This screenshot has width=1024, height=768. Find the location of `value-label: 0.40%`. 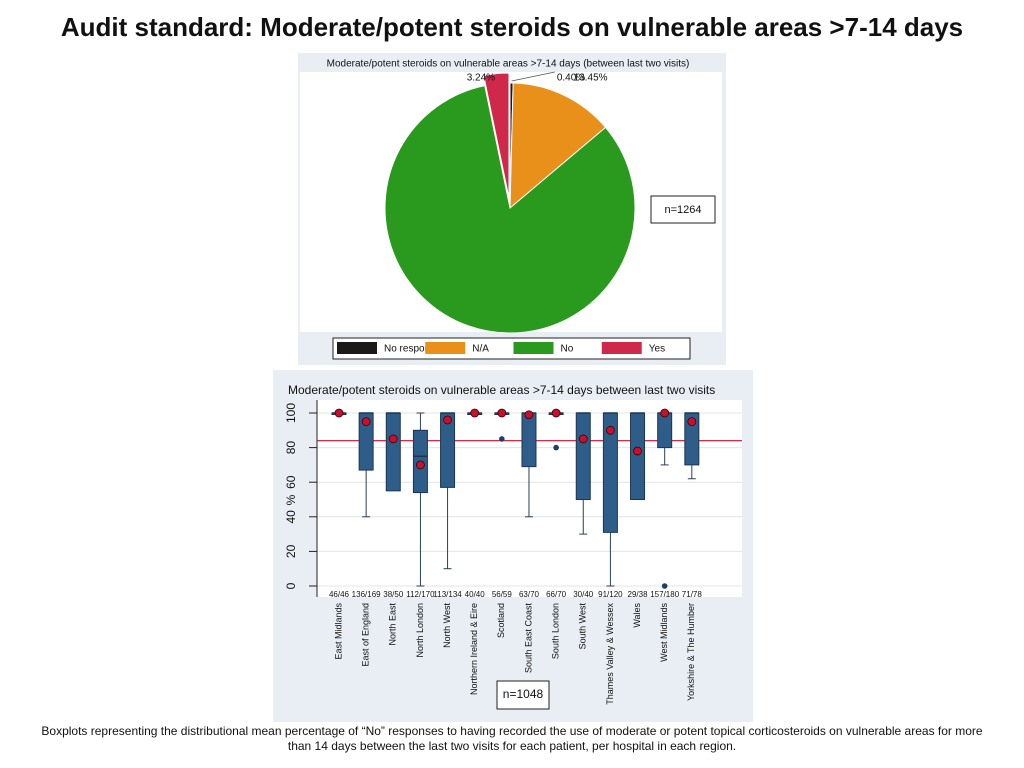

value-label: 0.40% is located at coordinates (571, 78).